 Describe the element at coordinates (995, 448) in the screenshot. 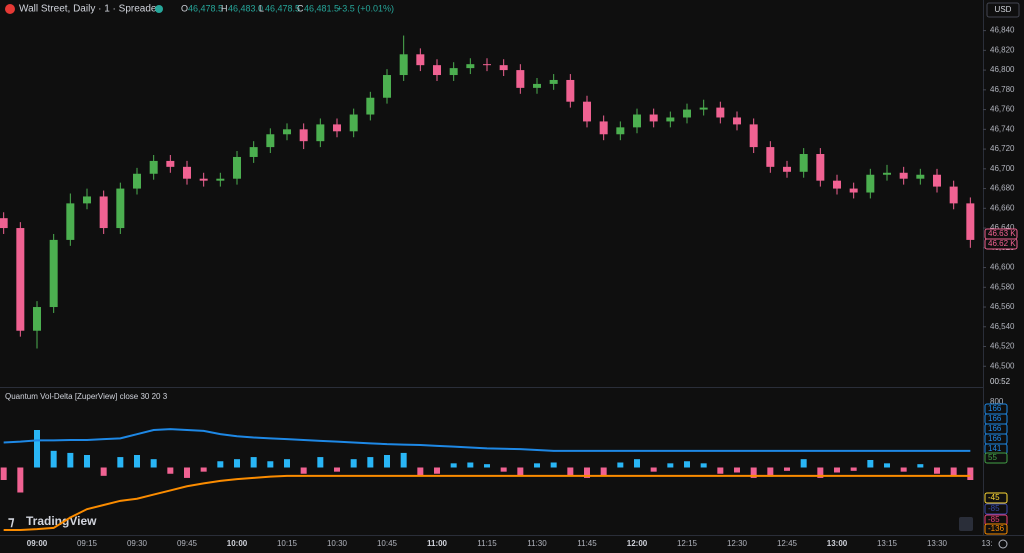

I see `indicator-badge-label: 141` at that location.